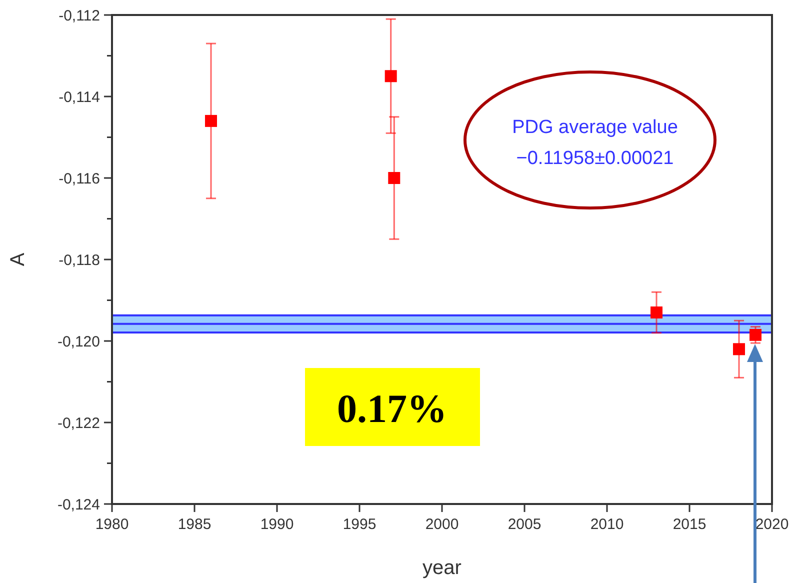 The image size is (791, 583). What do you see at coordinates (689, 524) in the screenshot?
I see `x-tick-label: 2015` at bounding box center [689, 524].